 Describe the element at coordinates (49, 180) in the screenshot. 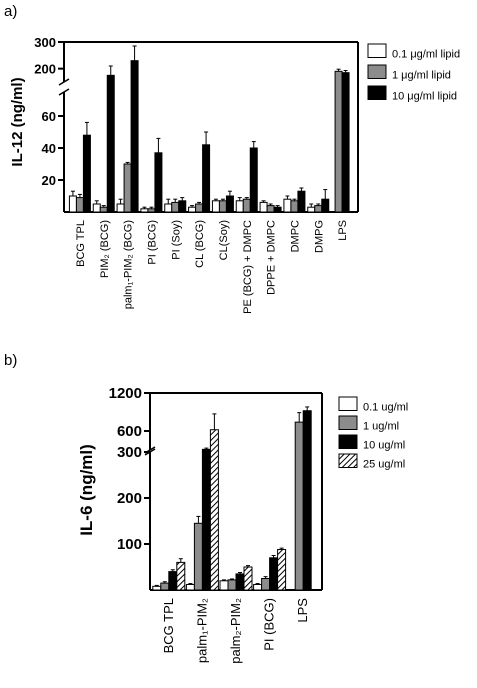

I see `panel-a-y-tick-label: 20` at that location.